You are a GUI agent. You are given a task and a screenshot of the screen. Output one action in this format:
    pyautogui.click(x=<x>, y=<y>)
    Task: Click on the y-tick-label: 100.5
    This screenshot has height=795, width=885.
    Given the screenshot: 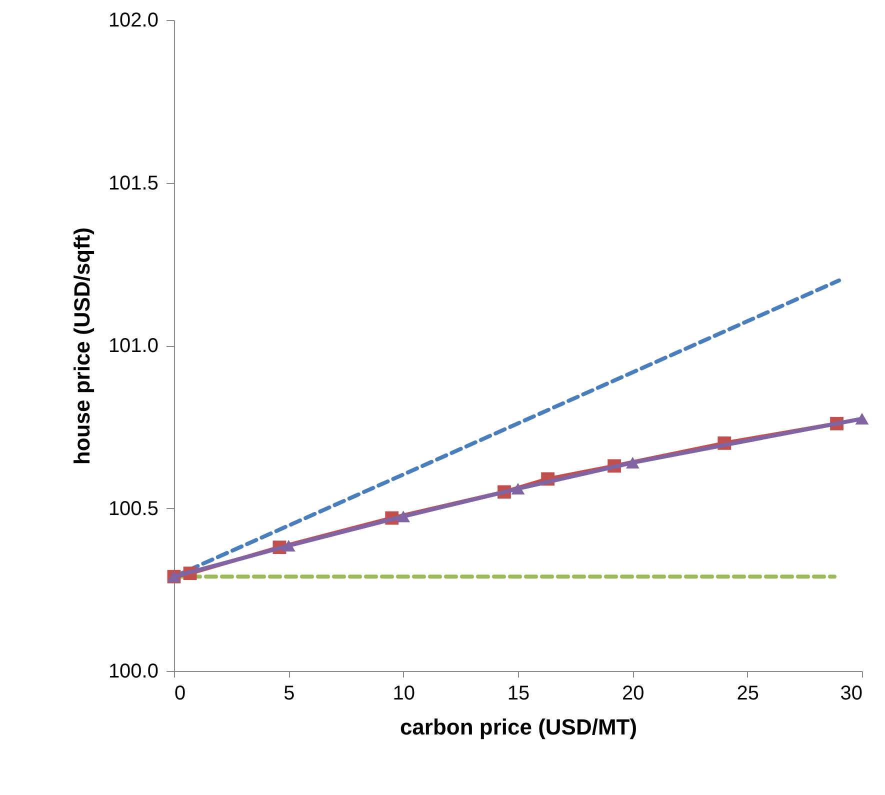 What is the action you would take?
    pyautogui.click(x=133, y=509)
    